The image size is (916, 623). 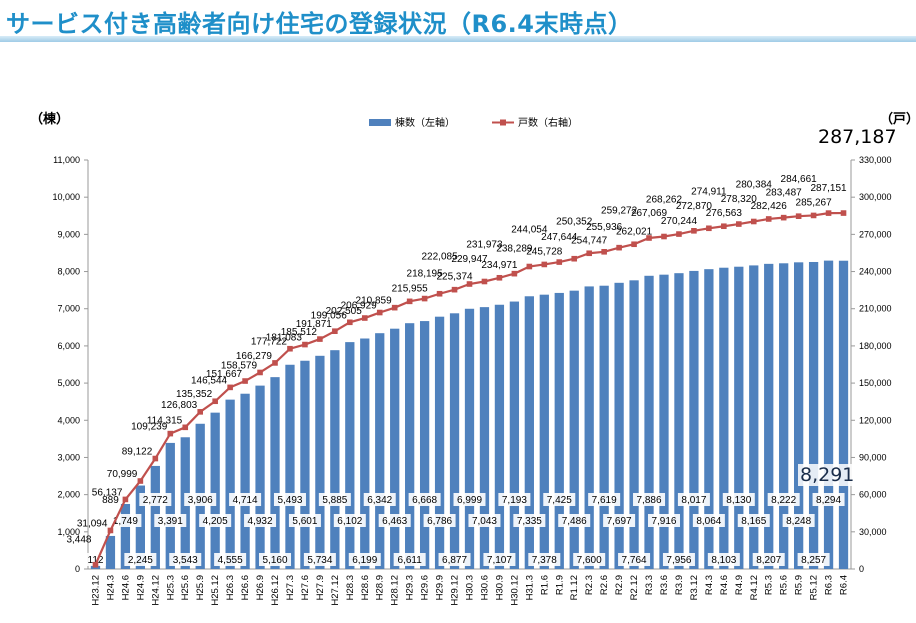 What do you see at coordinates (634, 587) in the screenshot?
I see `x-tick-label: R2.12` at bounding box center [634, 587].